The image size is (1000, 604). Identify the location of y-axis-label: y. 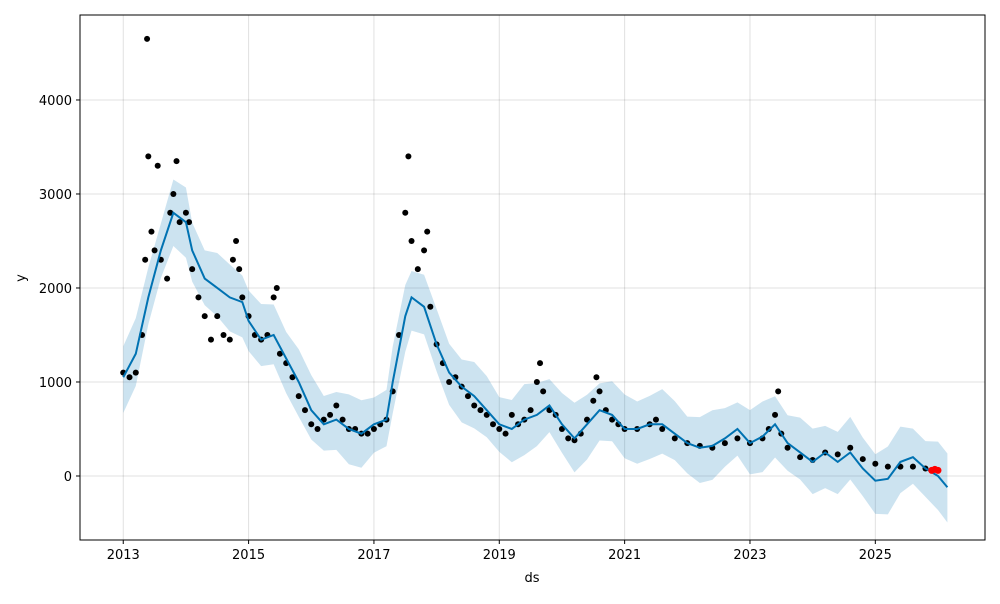
(21, 278).